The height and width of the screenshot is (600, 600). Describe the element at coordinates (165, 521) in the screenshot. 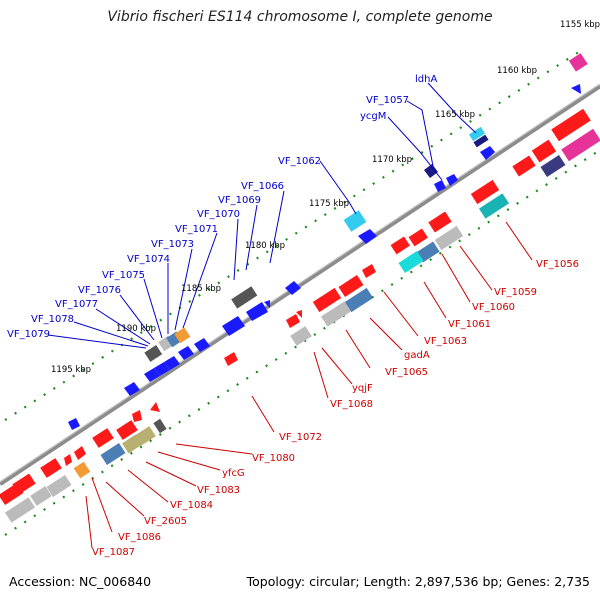

I see `gene-label: VF_2605` at that location.